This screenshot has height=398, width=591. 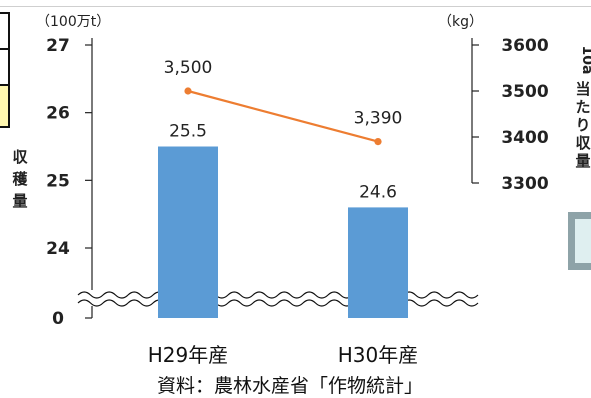 I want to click on right-tick-label: 3300, so click(x=524, y=184).